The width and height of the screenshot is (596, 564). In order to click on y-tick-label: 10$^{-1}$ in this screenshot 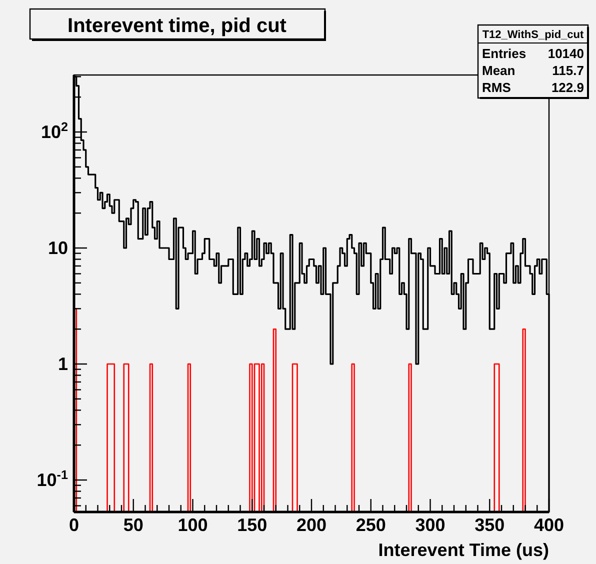, I will do `click(52, 479)`.